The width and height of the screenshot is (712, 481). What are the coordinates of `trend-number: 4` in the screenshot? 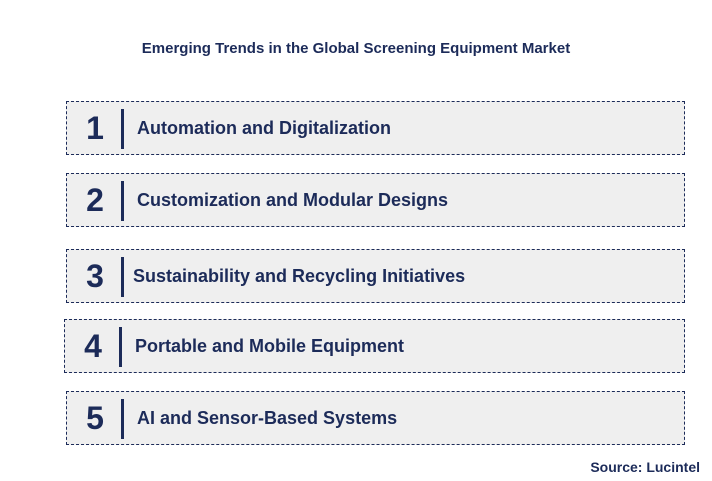 It's located at (93, 345).